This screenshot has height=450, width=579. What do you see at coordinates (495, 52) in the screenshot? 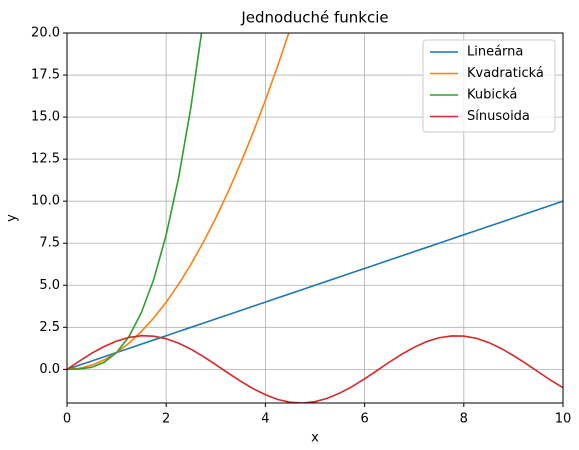
I see `legend-label: Lineárna` at bounding box center [495, 52].